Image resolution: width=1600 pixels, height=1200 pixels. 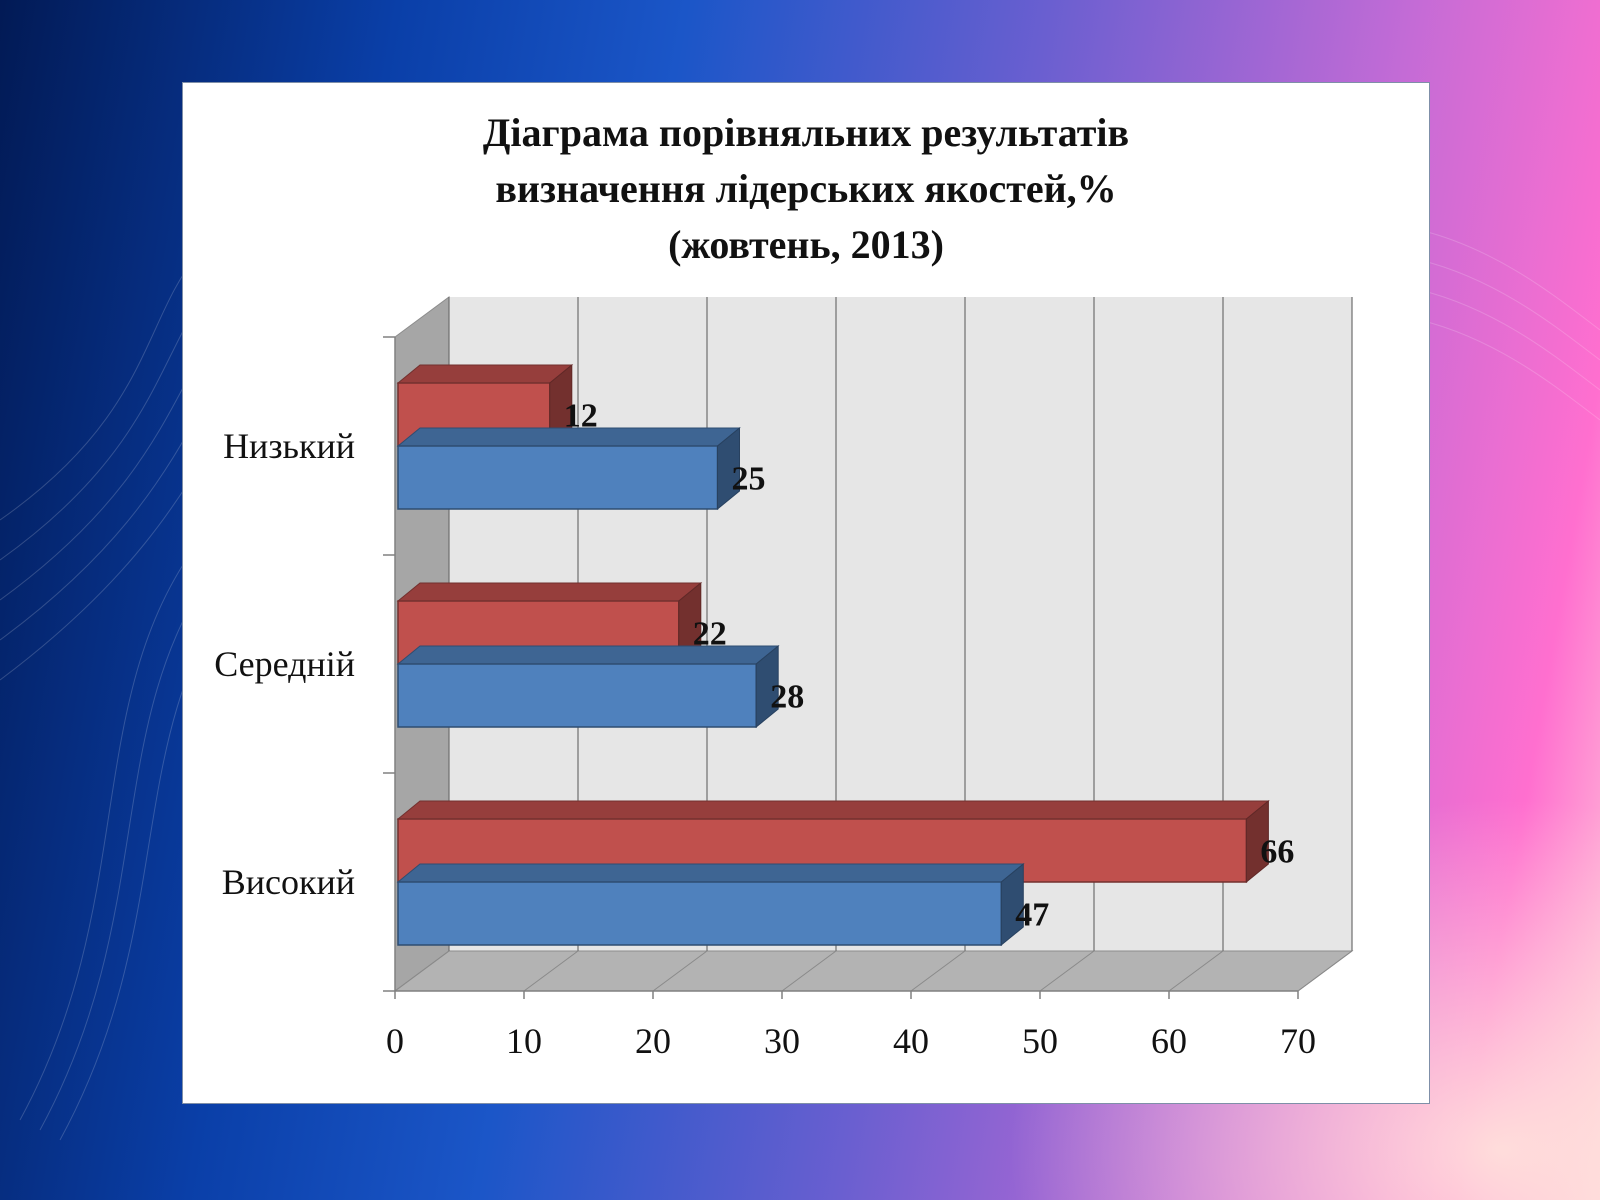 I want to click on data-label: 25, so click(x=749, y=479).